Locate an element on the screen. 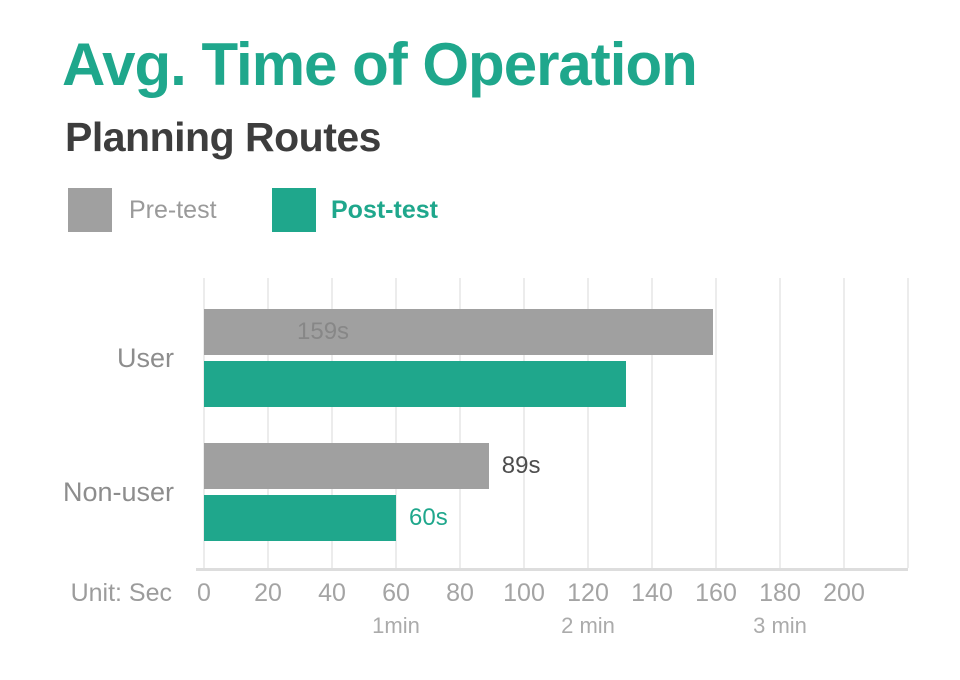 The width and height of the screenshot is (960, 680). bar-post-test-non-user is located at coordinates (300, 518).